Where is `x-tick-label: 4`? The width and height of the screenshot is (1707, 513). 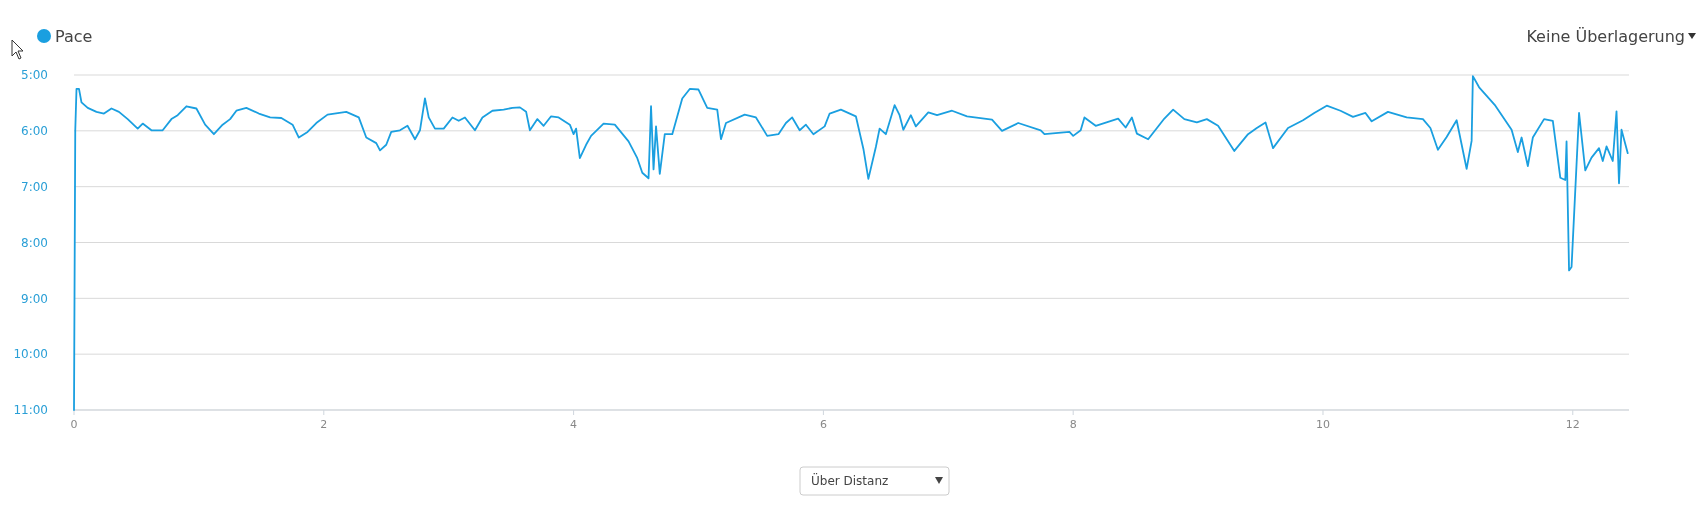
x-tick-label: 4 is located at coordinates (574, 424).